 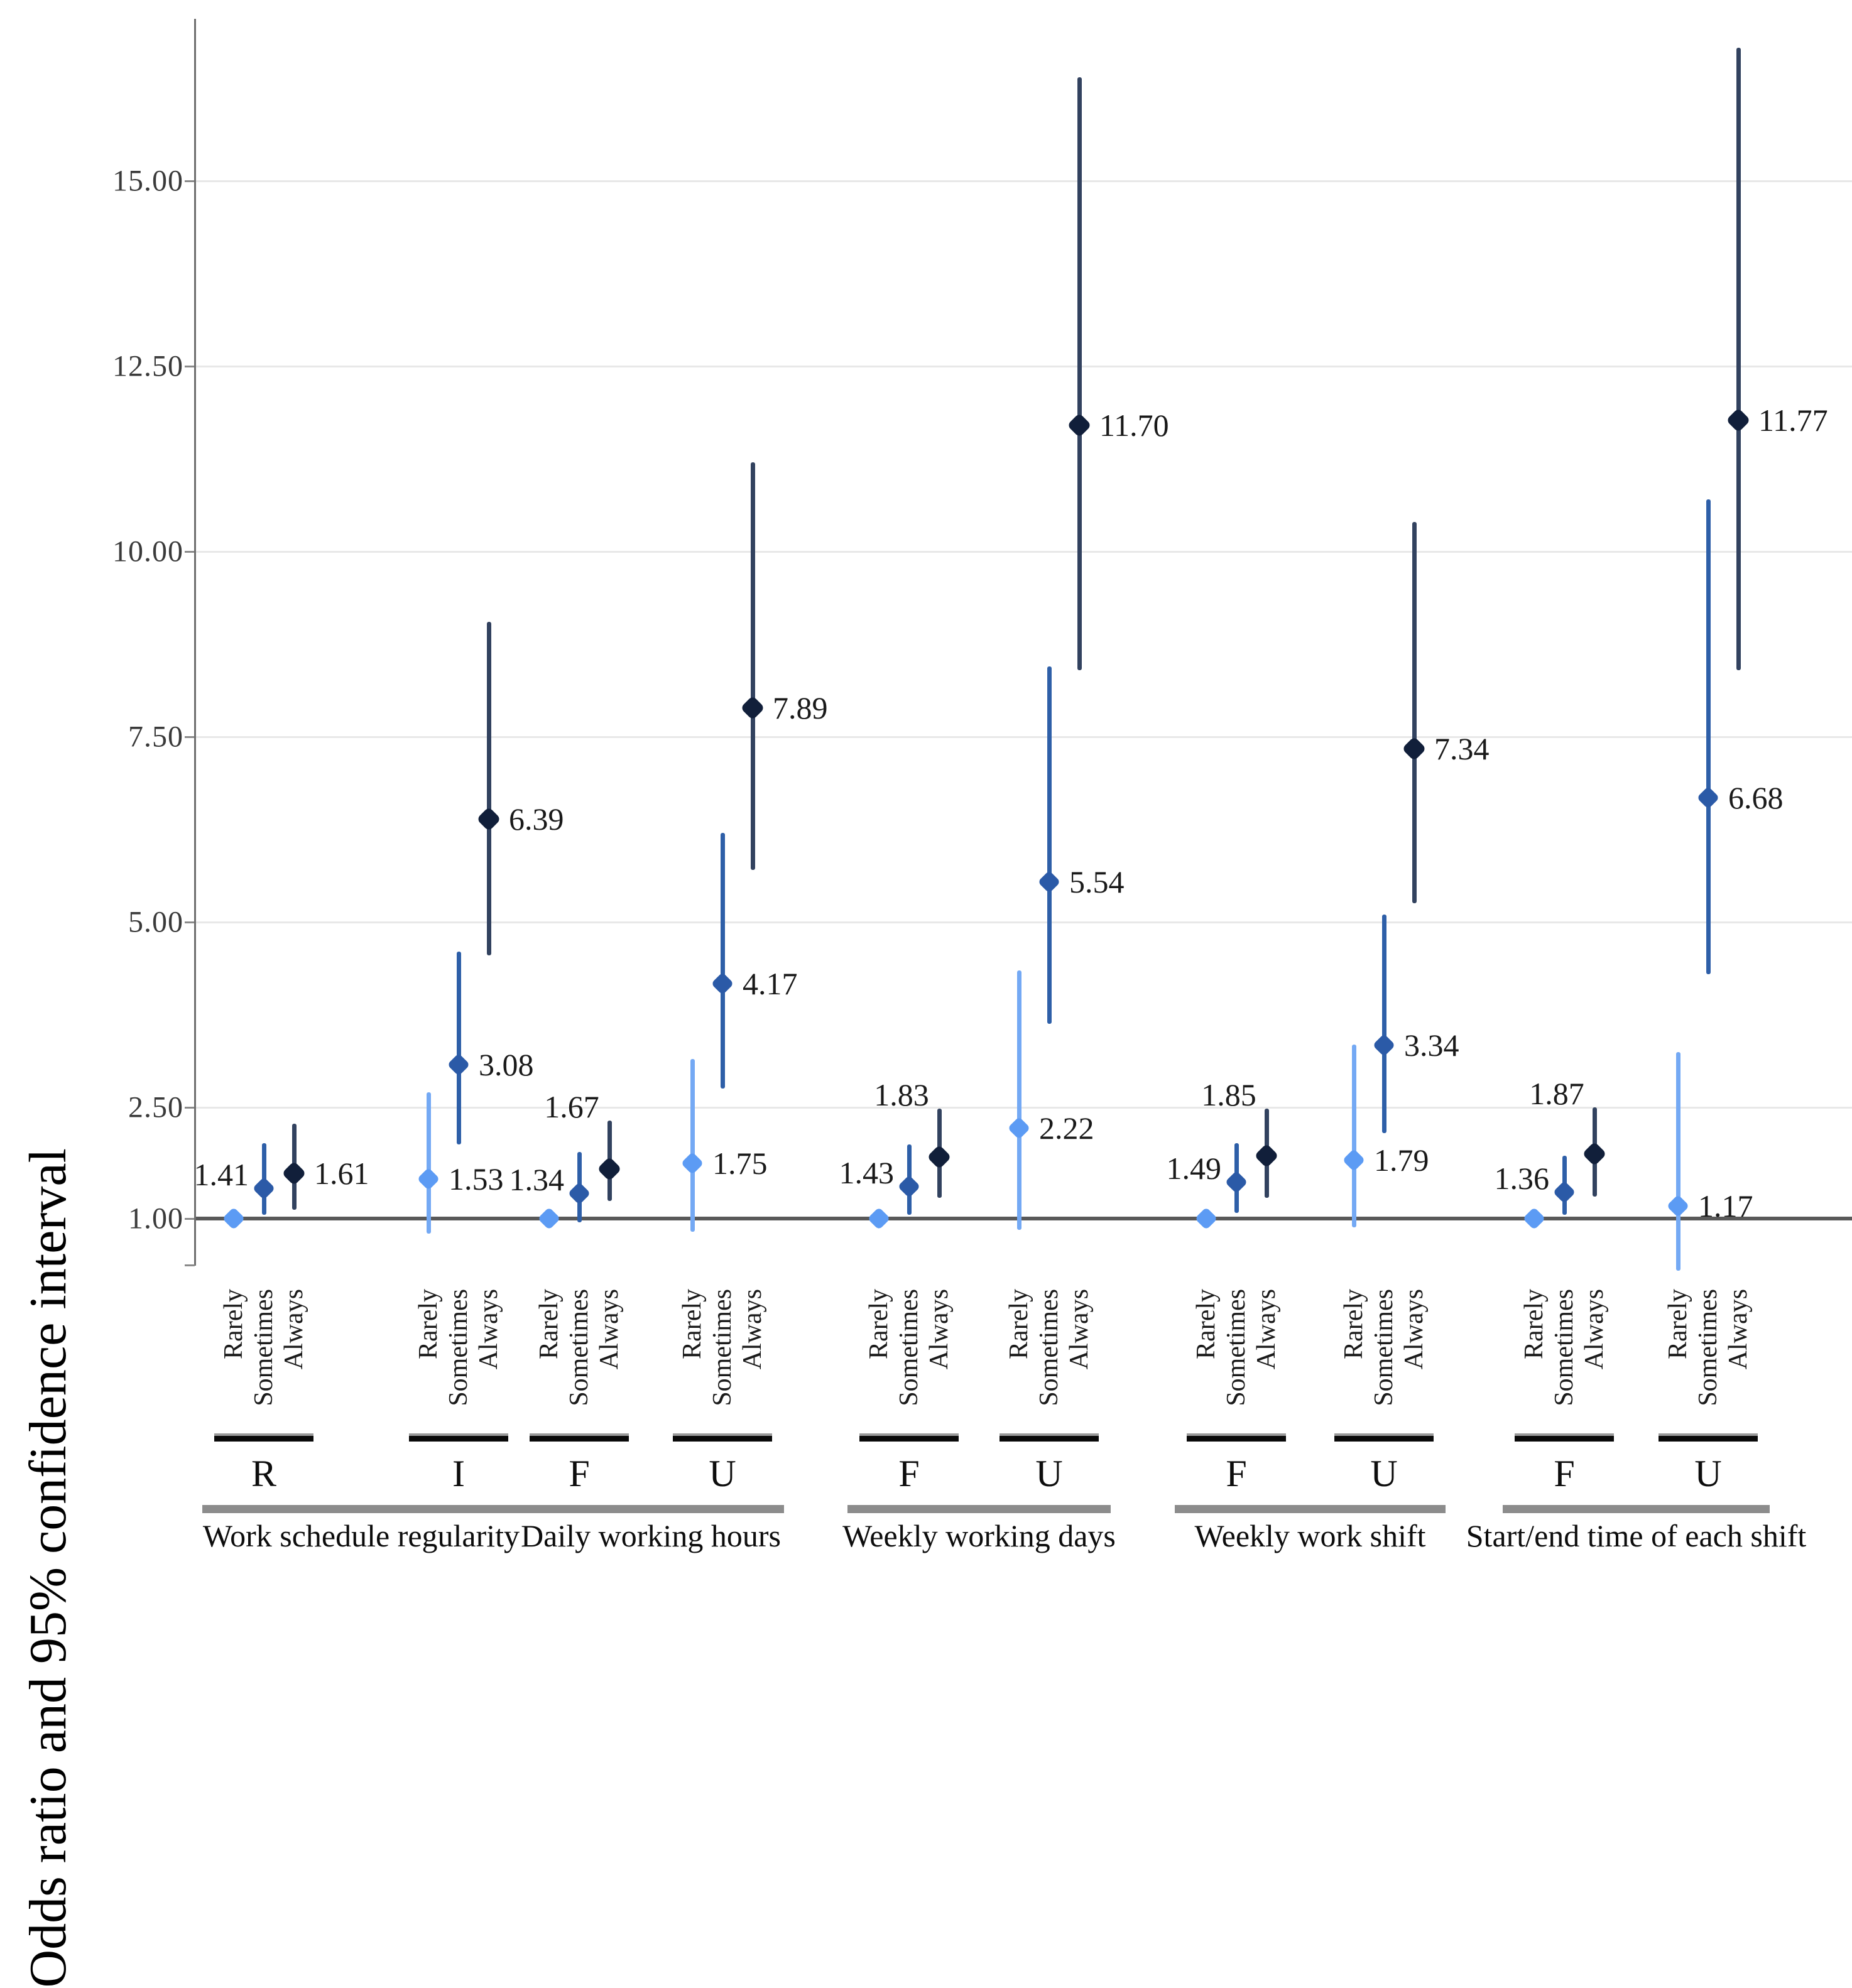 I want to click on value-label: 1.61, so click(x=342, y=1174).